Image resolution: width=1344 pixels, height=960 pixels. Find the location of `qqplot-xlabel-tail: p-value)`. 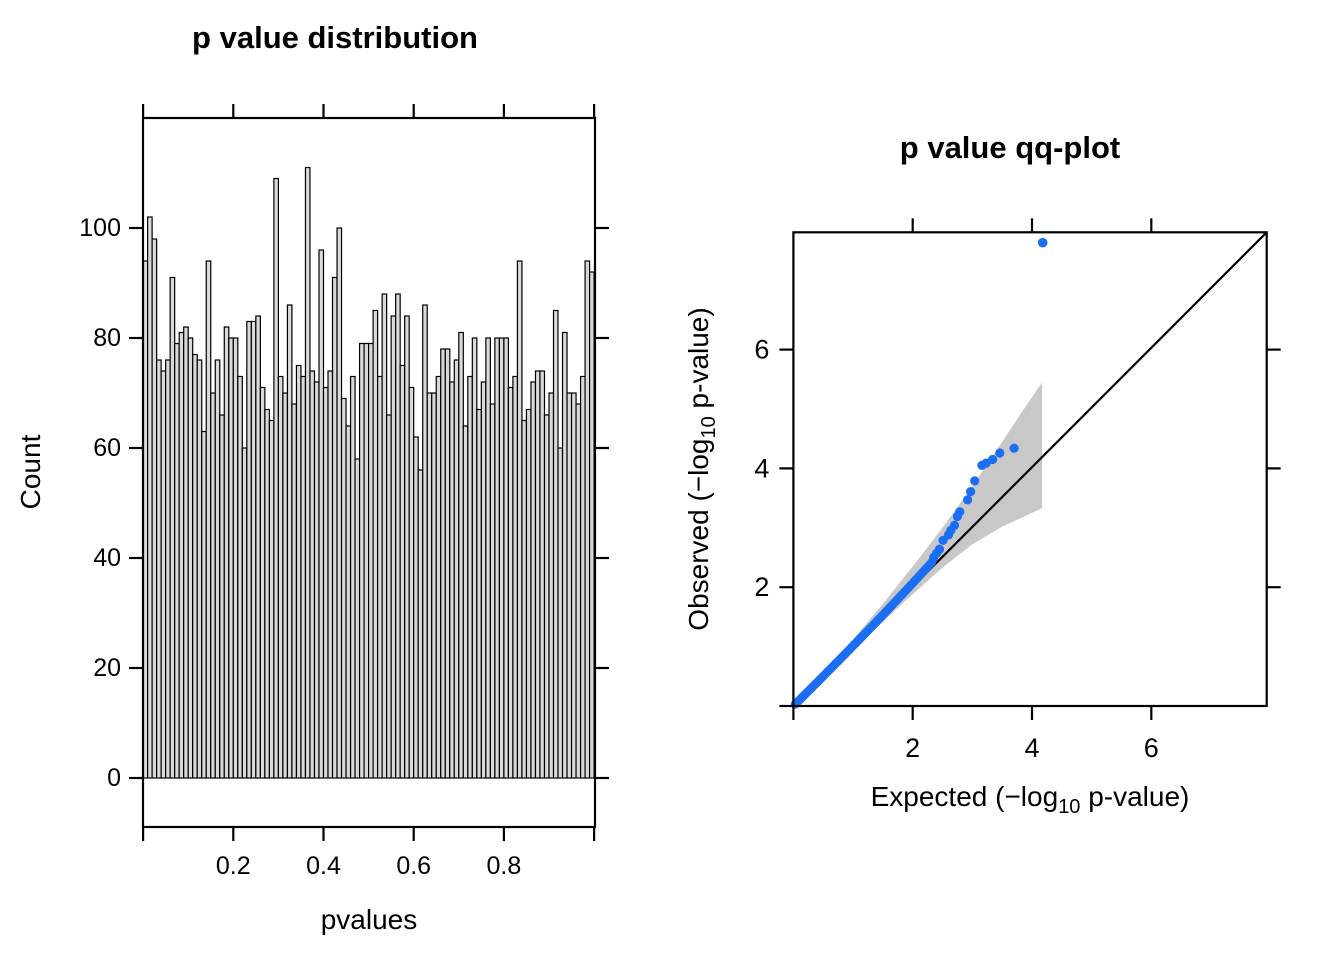

qqplot-xlabel-tail: p-value) is located at coordinates (1134, 796).